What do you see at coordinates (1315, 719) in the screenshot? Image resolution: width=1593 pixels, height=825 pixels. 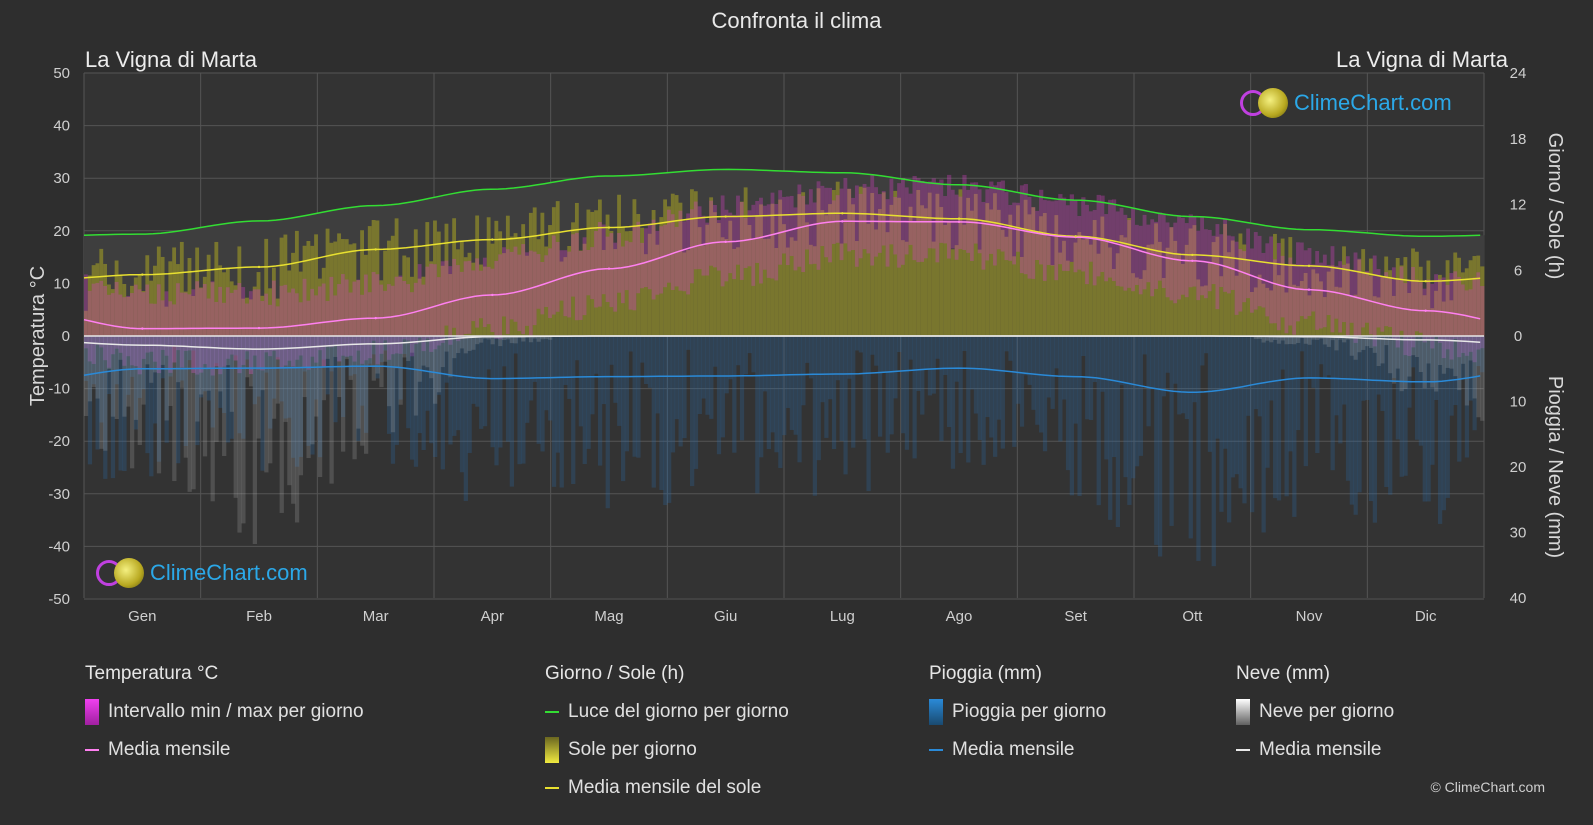 I see `legend-snow: Neve (mm) Neve per giorno Media mensile` at bounding box center [1315, 719].